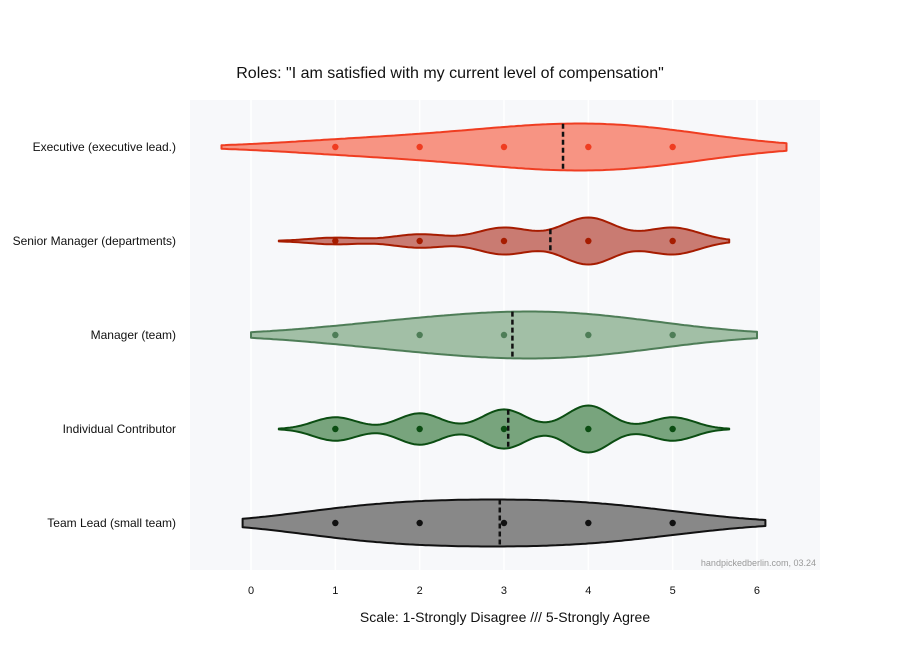  Describe the element at coordinates (133, 335) in the screenshot. I see `y-tick-label: Manager (team)` at that location.